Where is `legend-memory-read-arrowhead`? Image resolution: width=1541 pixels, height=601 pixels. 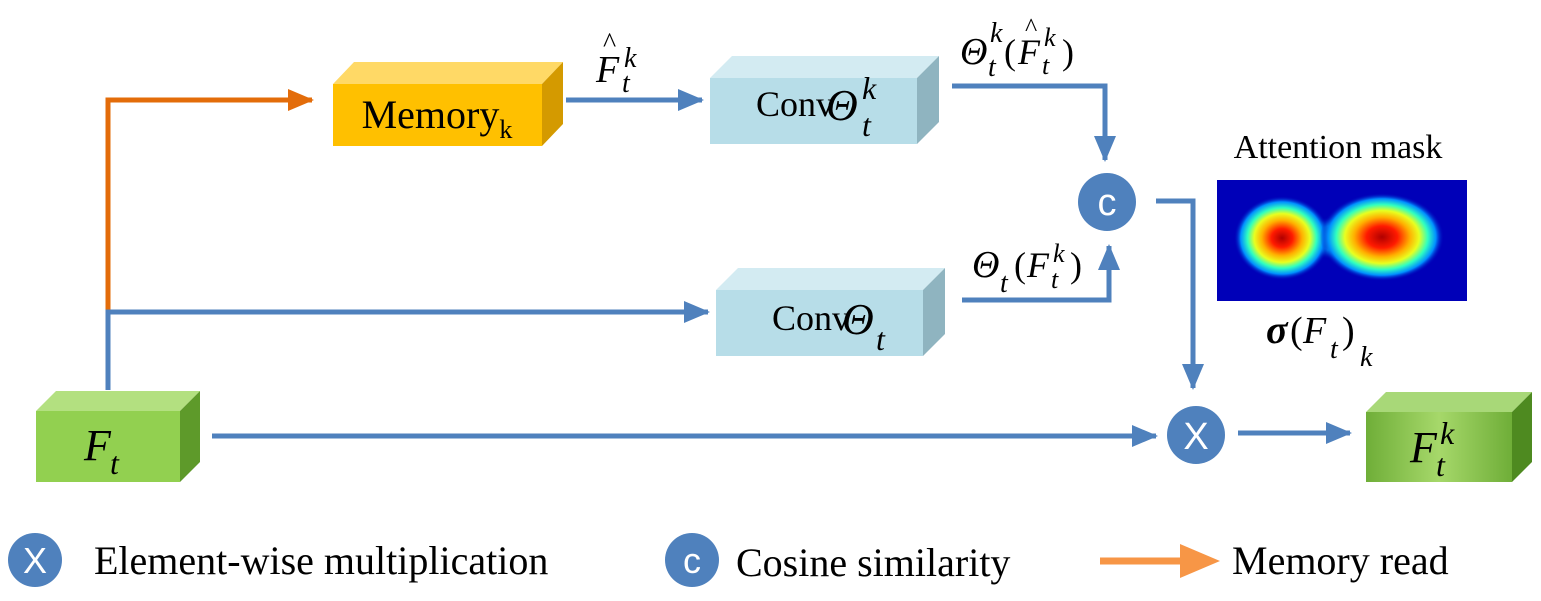
legend-memory-read-arrowhead is located at coordinates (1200, 561).